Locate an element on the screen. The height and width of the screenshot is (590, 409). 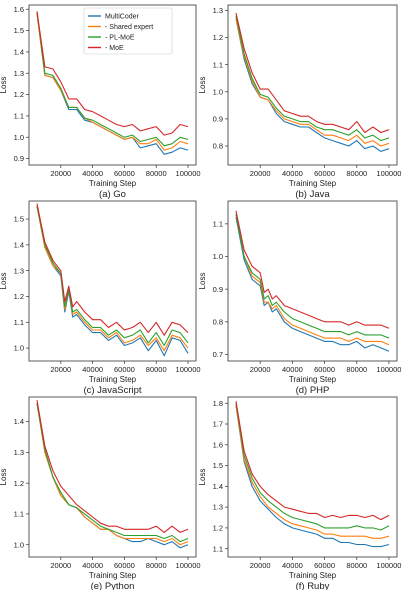
y-tick-label: 1.7 is located at coordinates (218, 424).